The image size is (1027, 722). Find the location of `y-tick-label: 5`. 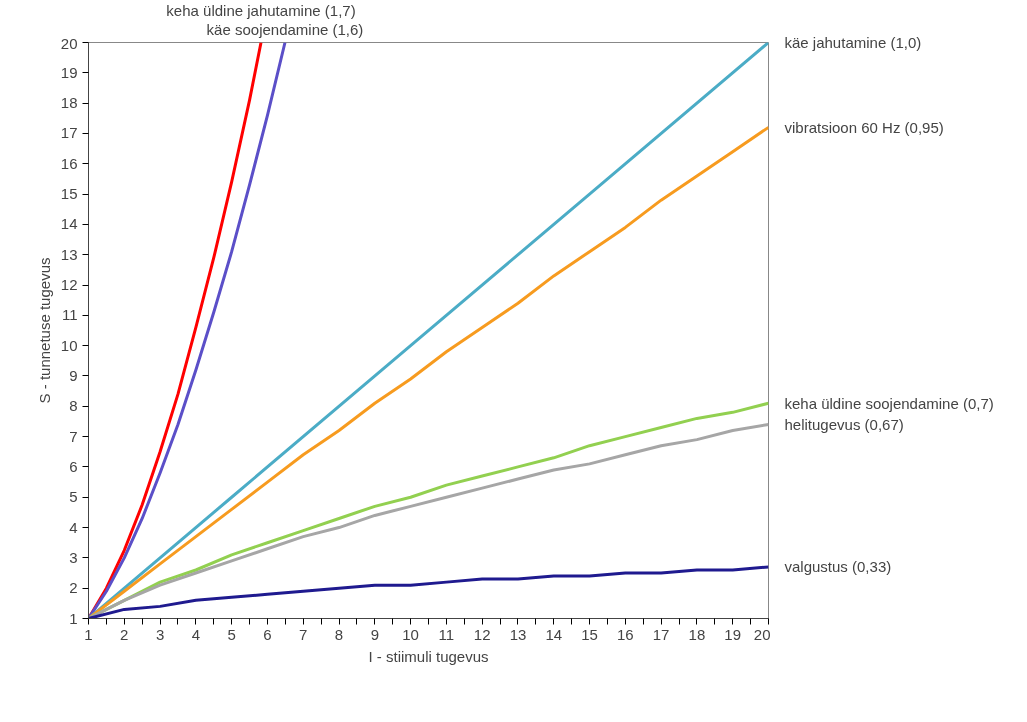

y-tick-label: 5 is located at coordinates (73, 497).